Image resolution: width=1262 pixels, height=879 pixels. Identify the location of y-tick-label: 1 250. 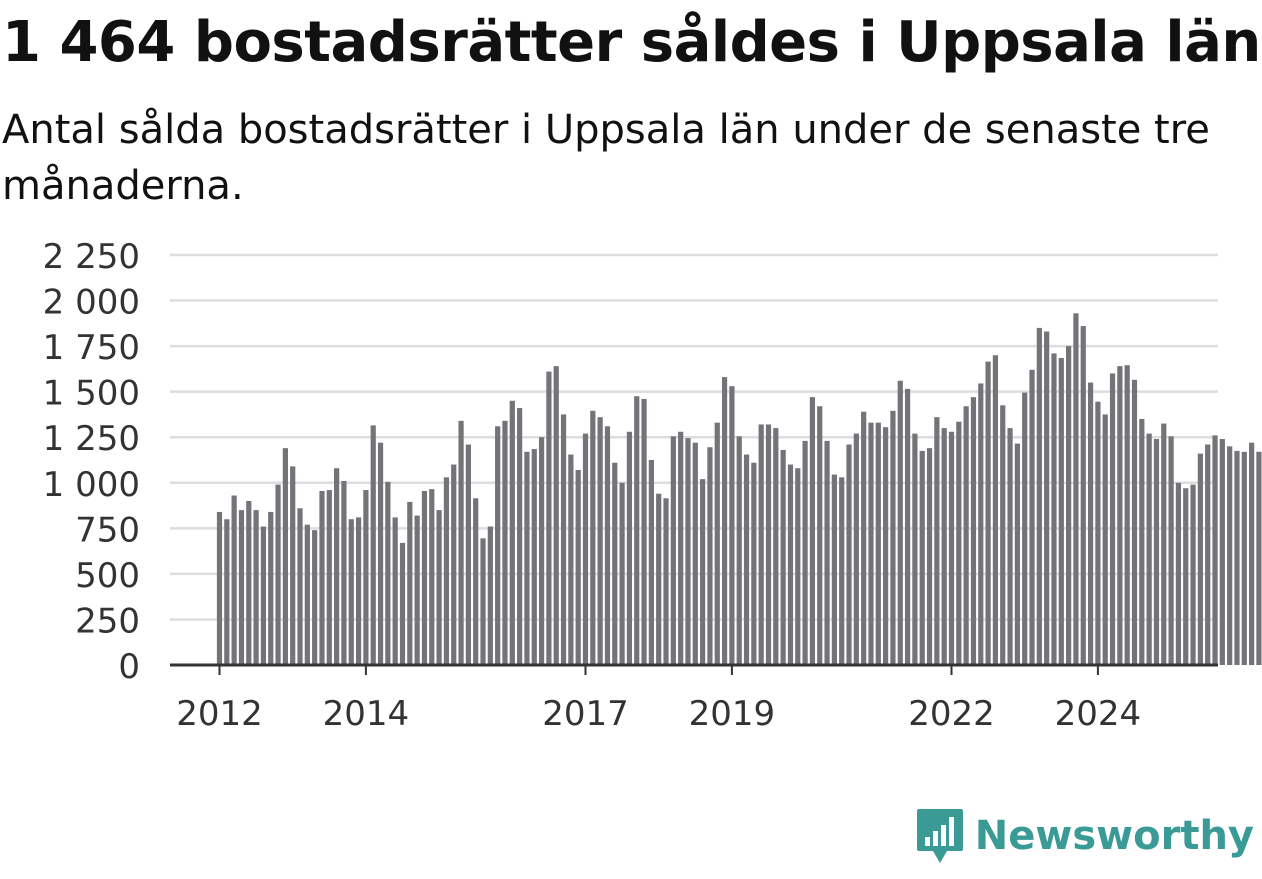
(91, 439).